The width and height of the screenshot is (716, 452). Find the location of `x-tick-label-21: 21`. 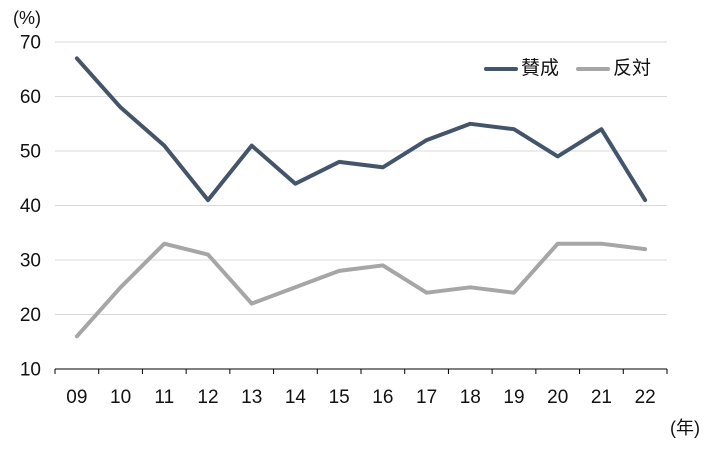

x-tick-label-21: 21 is located at coordinates (601, 397).